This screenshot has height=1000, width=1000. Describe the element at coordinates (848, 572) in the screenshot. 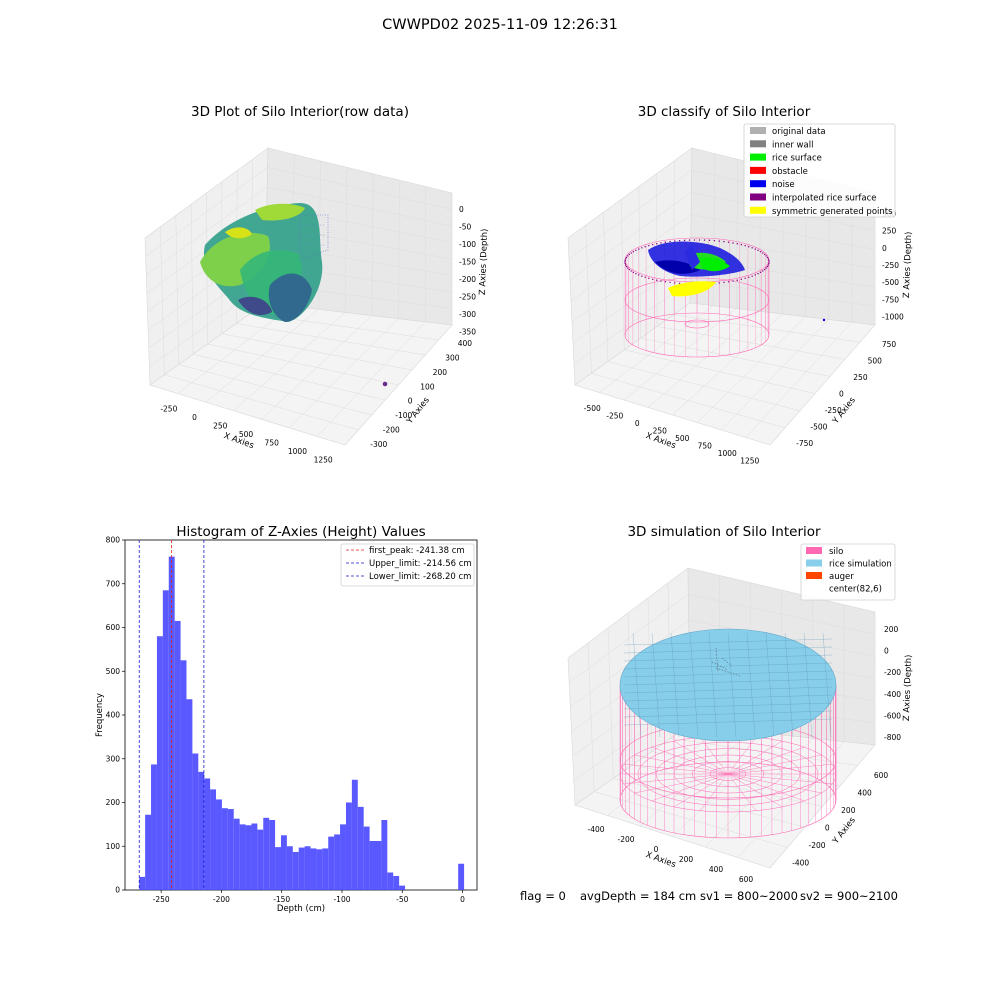

I see `simulation-legend: silo rice simulation auger center(82,6)` at that location.